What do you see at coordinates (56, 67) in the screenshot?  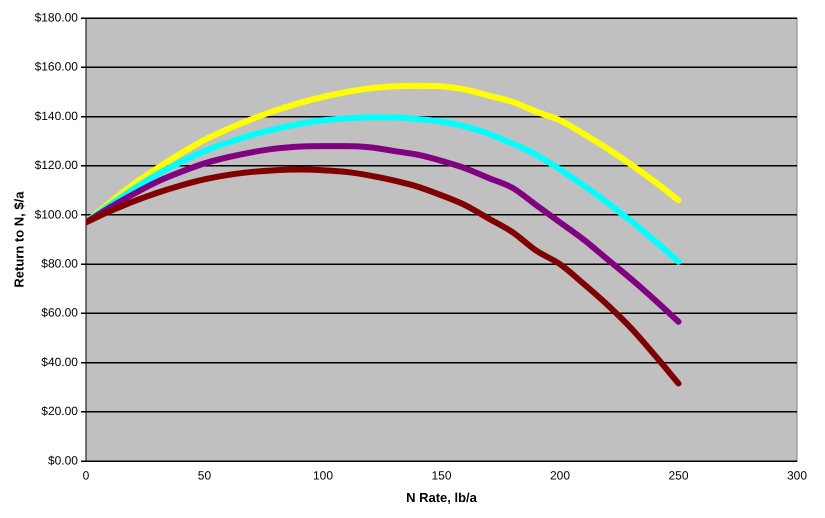 I see `y-tick-label: $160.00` at bounding box center [56, 67].